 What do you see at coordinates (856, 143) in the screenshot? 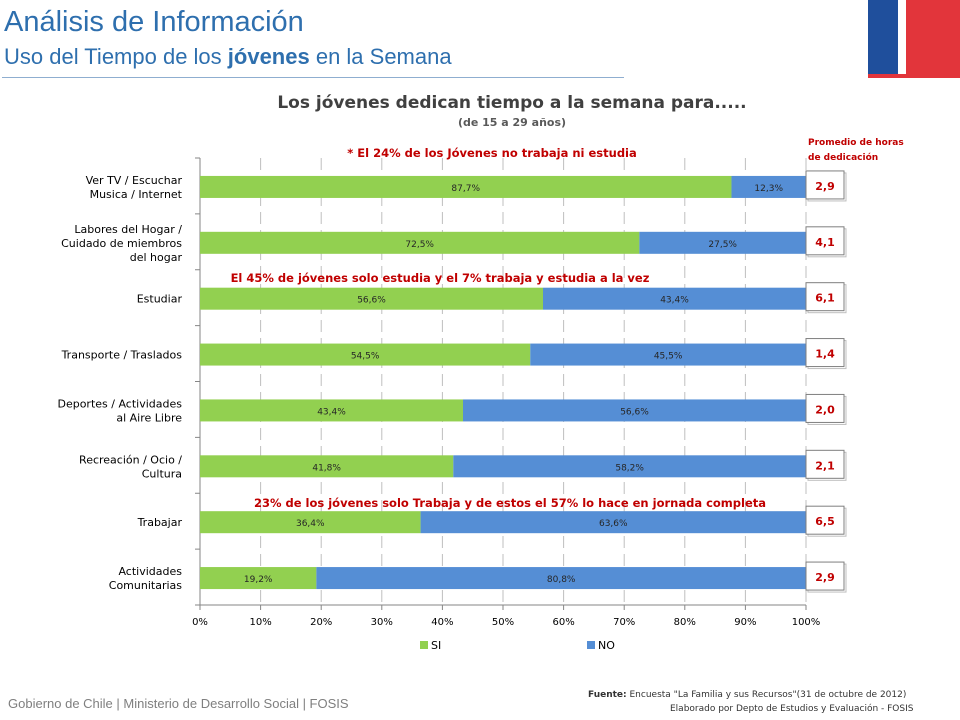
I see `hours-header-line: Promedio de horas` at bounding box center [856, 143].